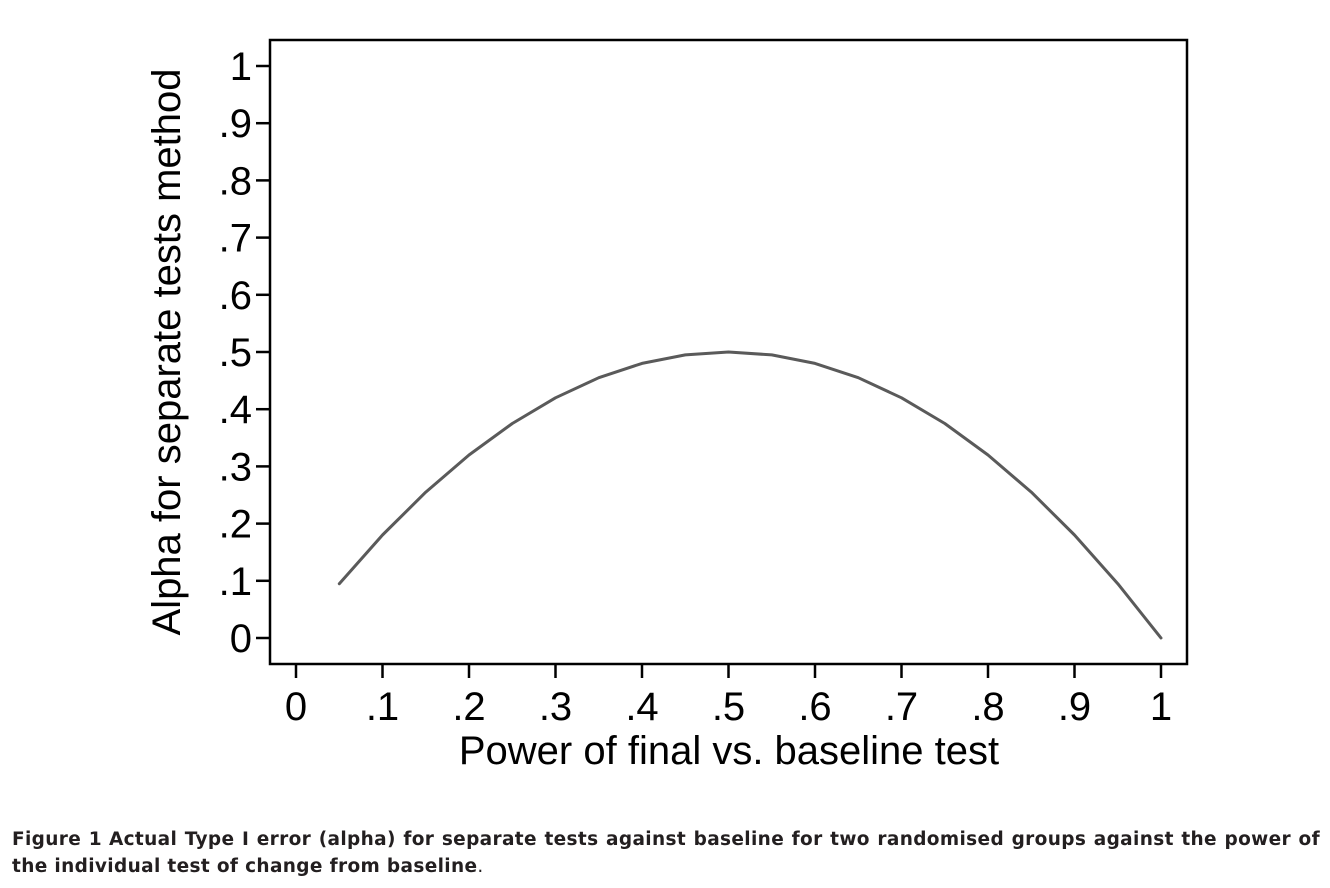 This screenshot has height=888, width=1330. What do you see at coordinates (235, 239) in the screenshot?
I see `y-tick-label: .7` at bounding box center [235, 239].